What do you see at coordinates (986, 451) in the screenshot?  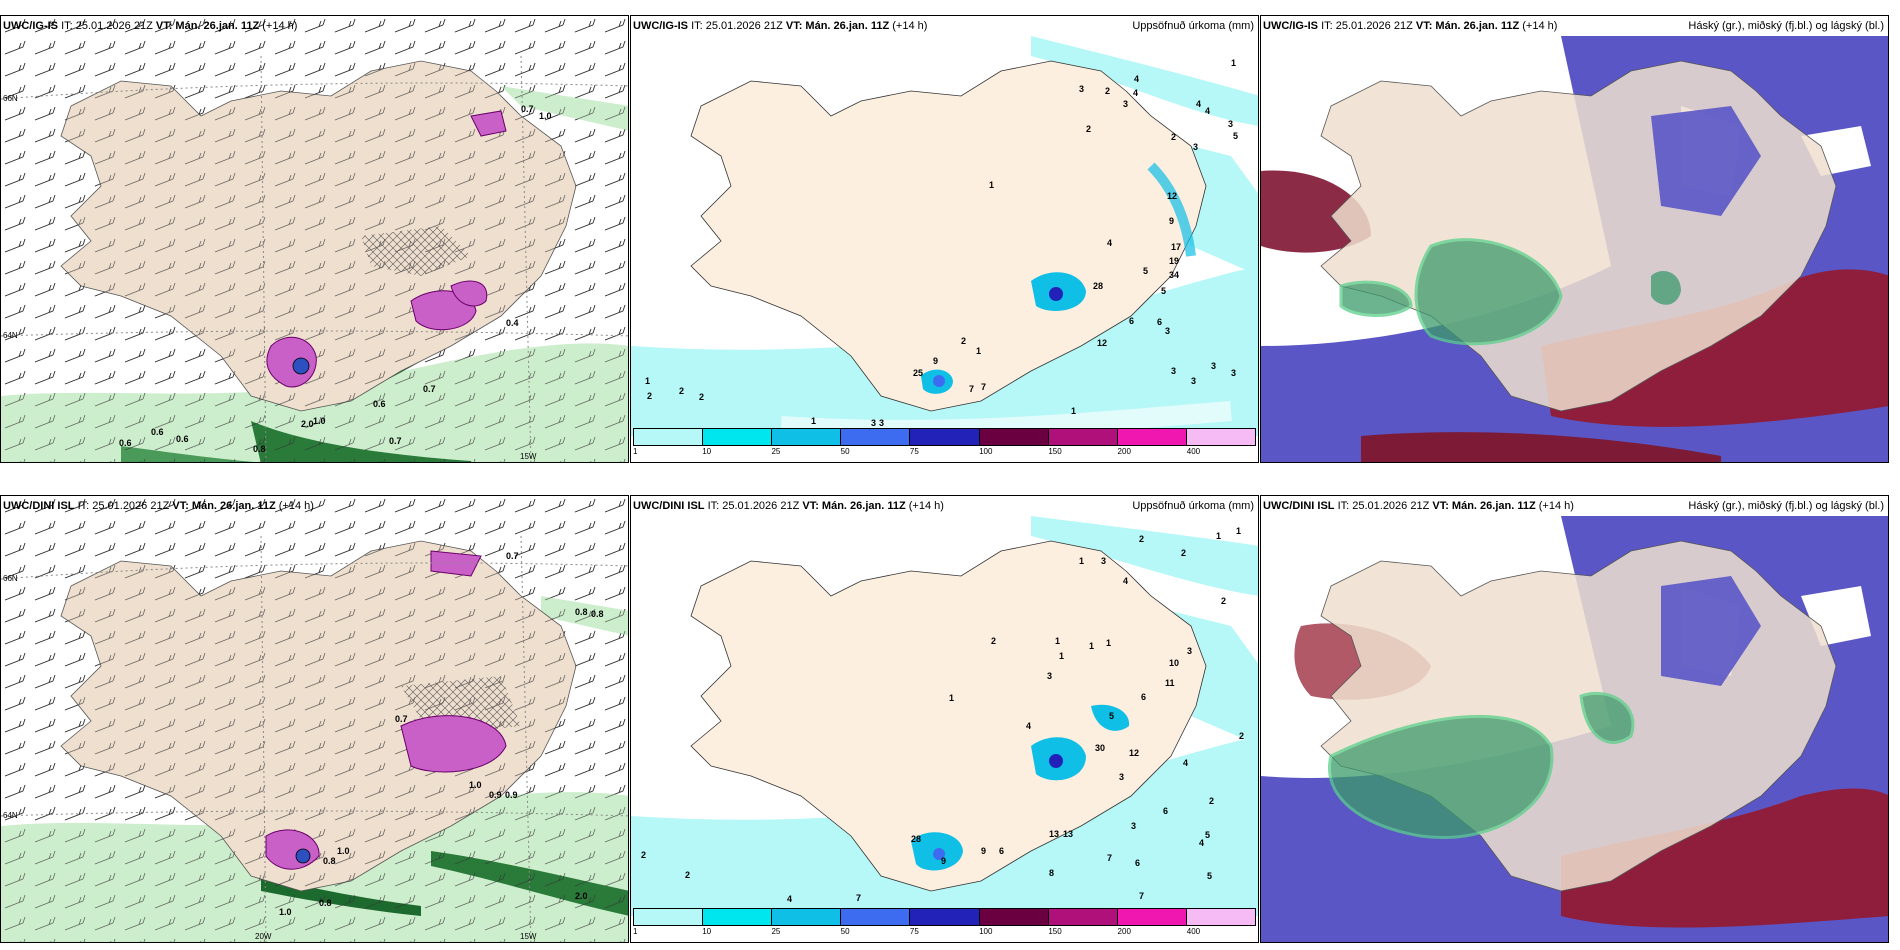 I see `colorbar-tick: 100` at bounding box center [986, 451].